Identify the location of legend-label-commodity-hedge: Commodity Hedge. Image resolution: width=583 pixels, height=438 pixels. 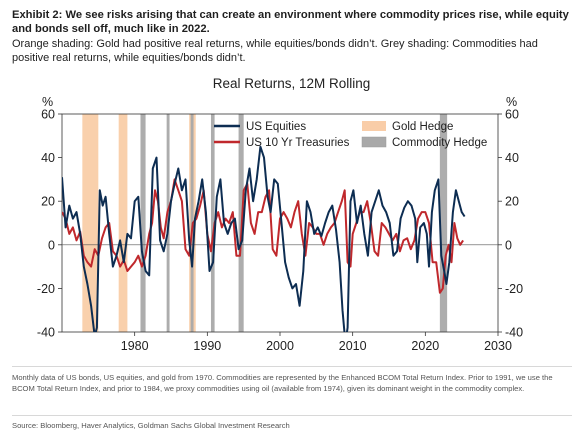
(439, 143).